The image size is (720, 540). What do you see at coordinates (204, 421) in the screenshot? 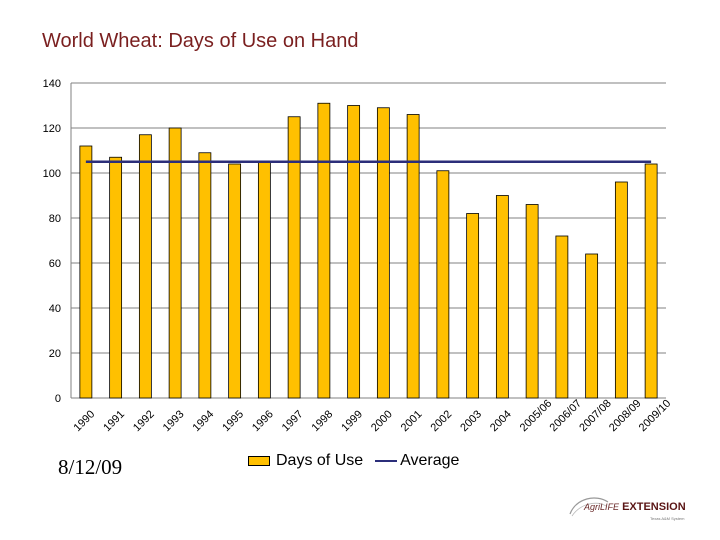
I see `x-tick-label: 1994` at bounding box center [204, 421].